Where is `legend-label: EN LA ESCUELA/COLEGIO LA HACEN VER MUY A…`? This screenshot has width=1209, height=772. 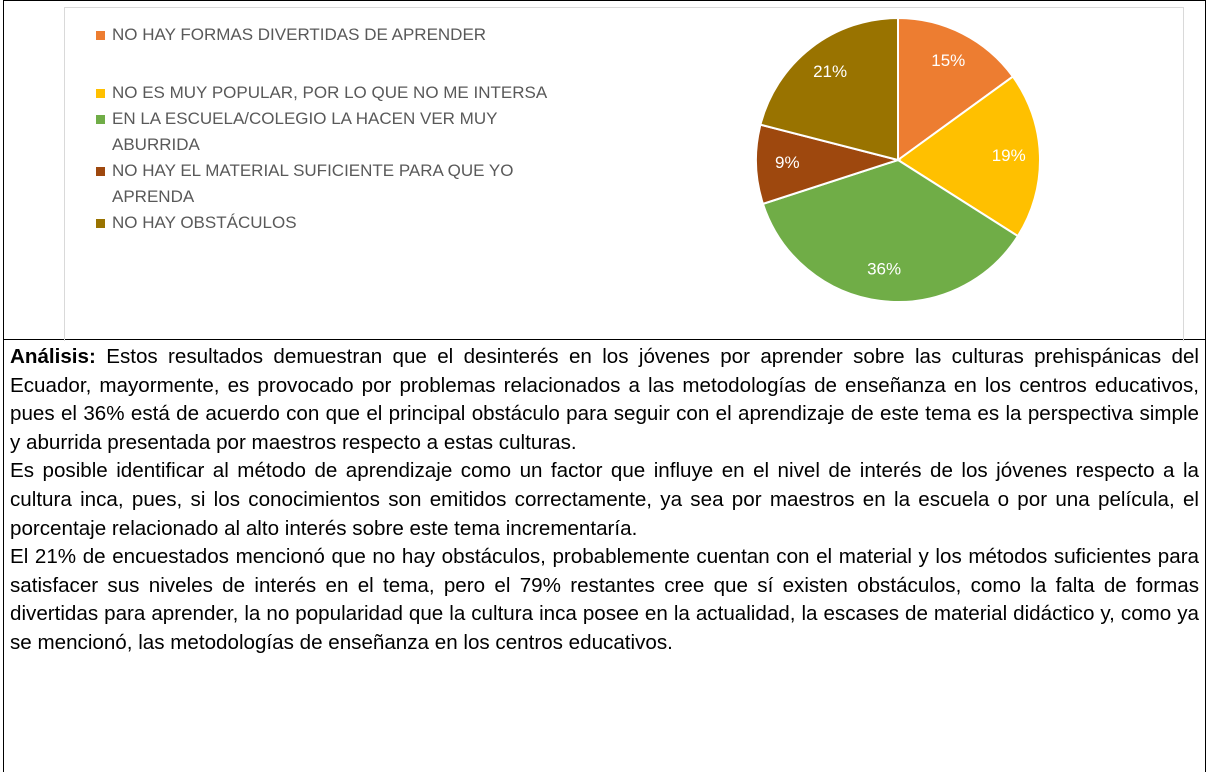
legend-label: EN LA ESCUELA/COLEGIO LA HACEN VER MUY A… is located at coordinates (305, 131).